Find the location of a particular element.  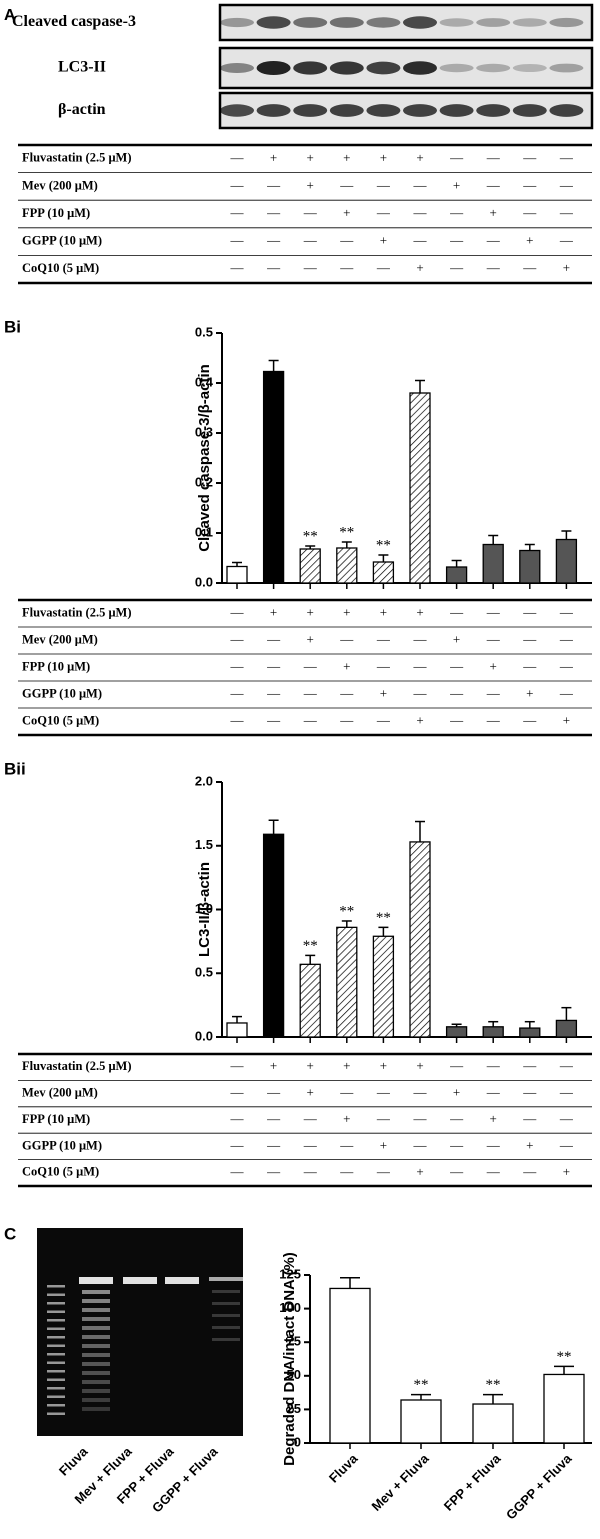

blot is located at coordinates (406, 68).